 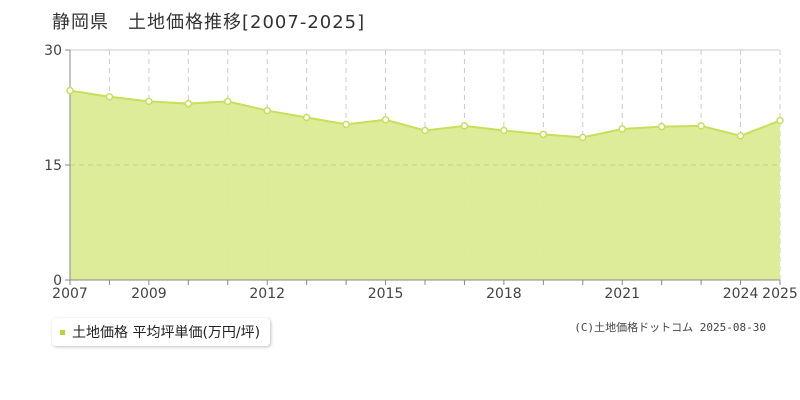 What do you see at coordinates (741, 294) in the screenshot?
I see `x-tick-label: 2024` at bounding box center [741, 294].